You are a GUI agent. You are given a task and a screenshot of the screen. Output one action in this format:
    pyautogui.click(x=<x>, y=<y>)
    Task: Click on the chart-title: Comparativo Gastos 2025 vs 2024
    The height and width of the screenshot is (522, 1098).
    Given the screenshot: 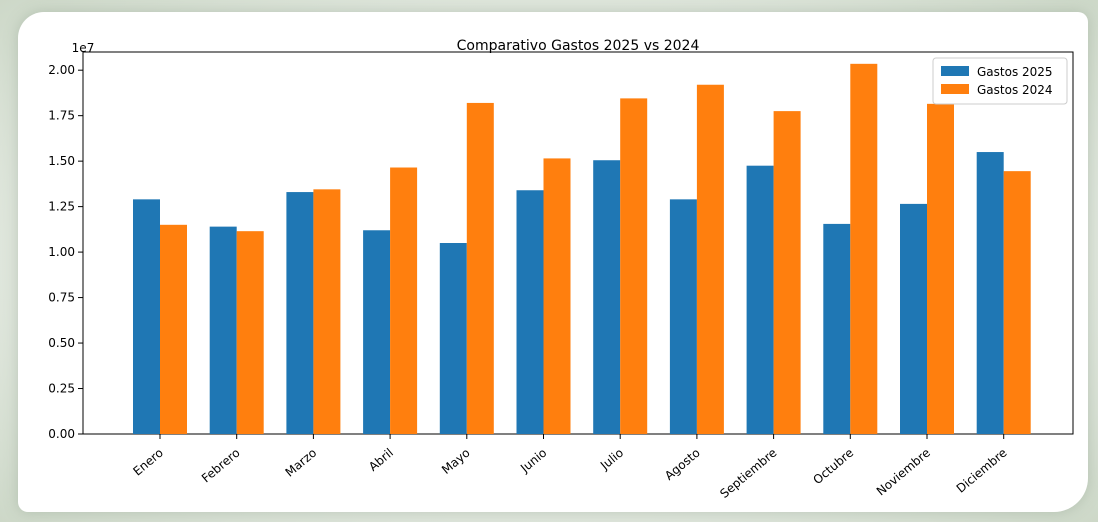 What is the action you would take?
    pyautogui.click(x=578, y=46)
    